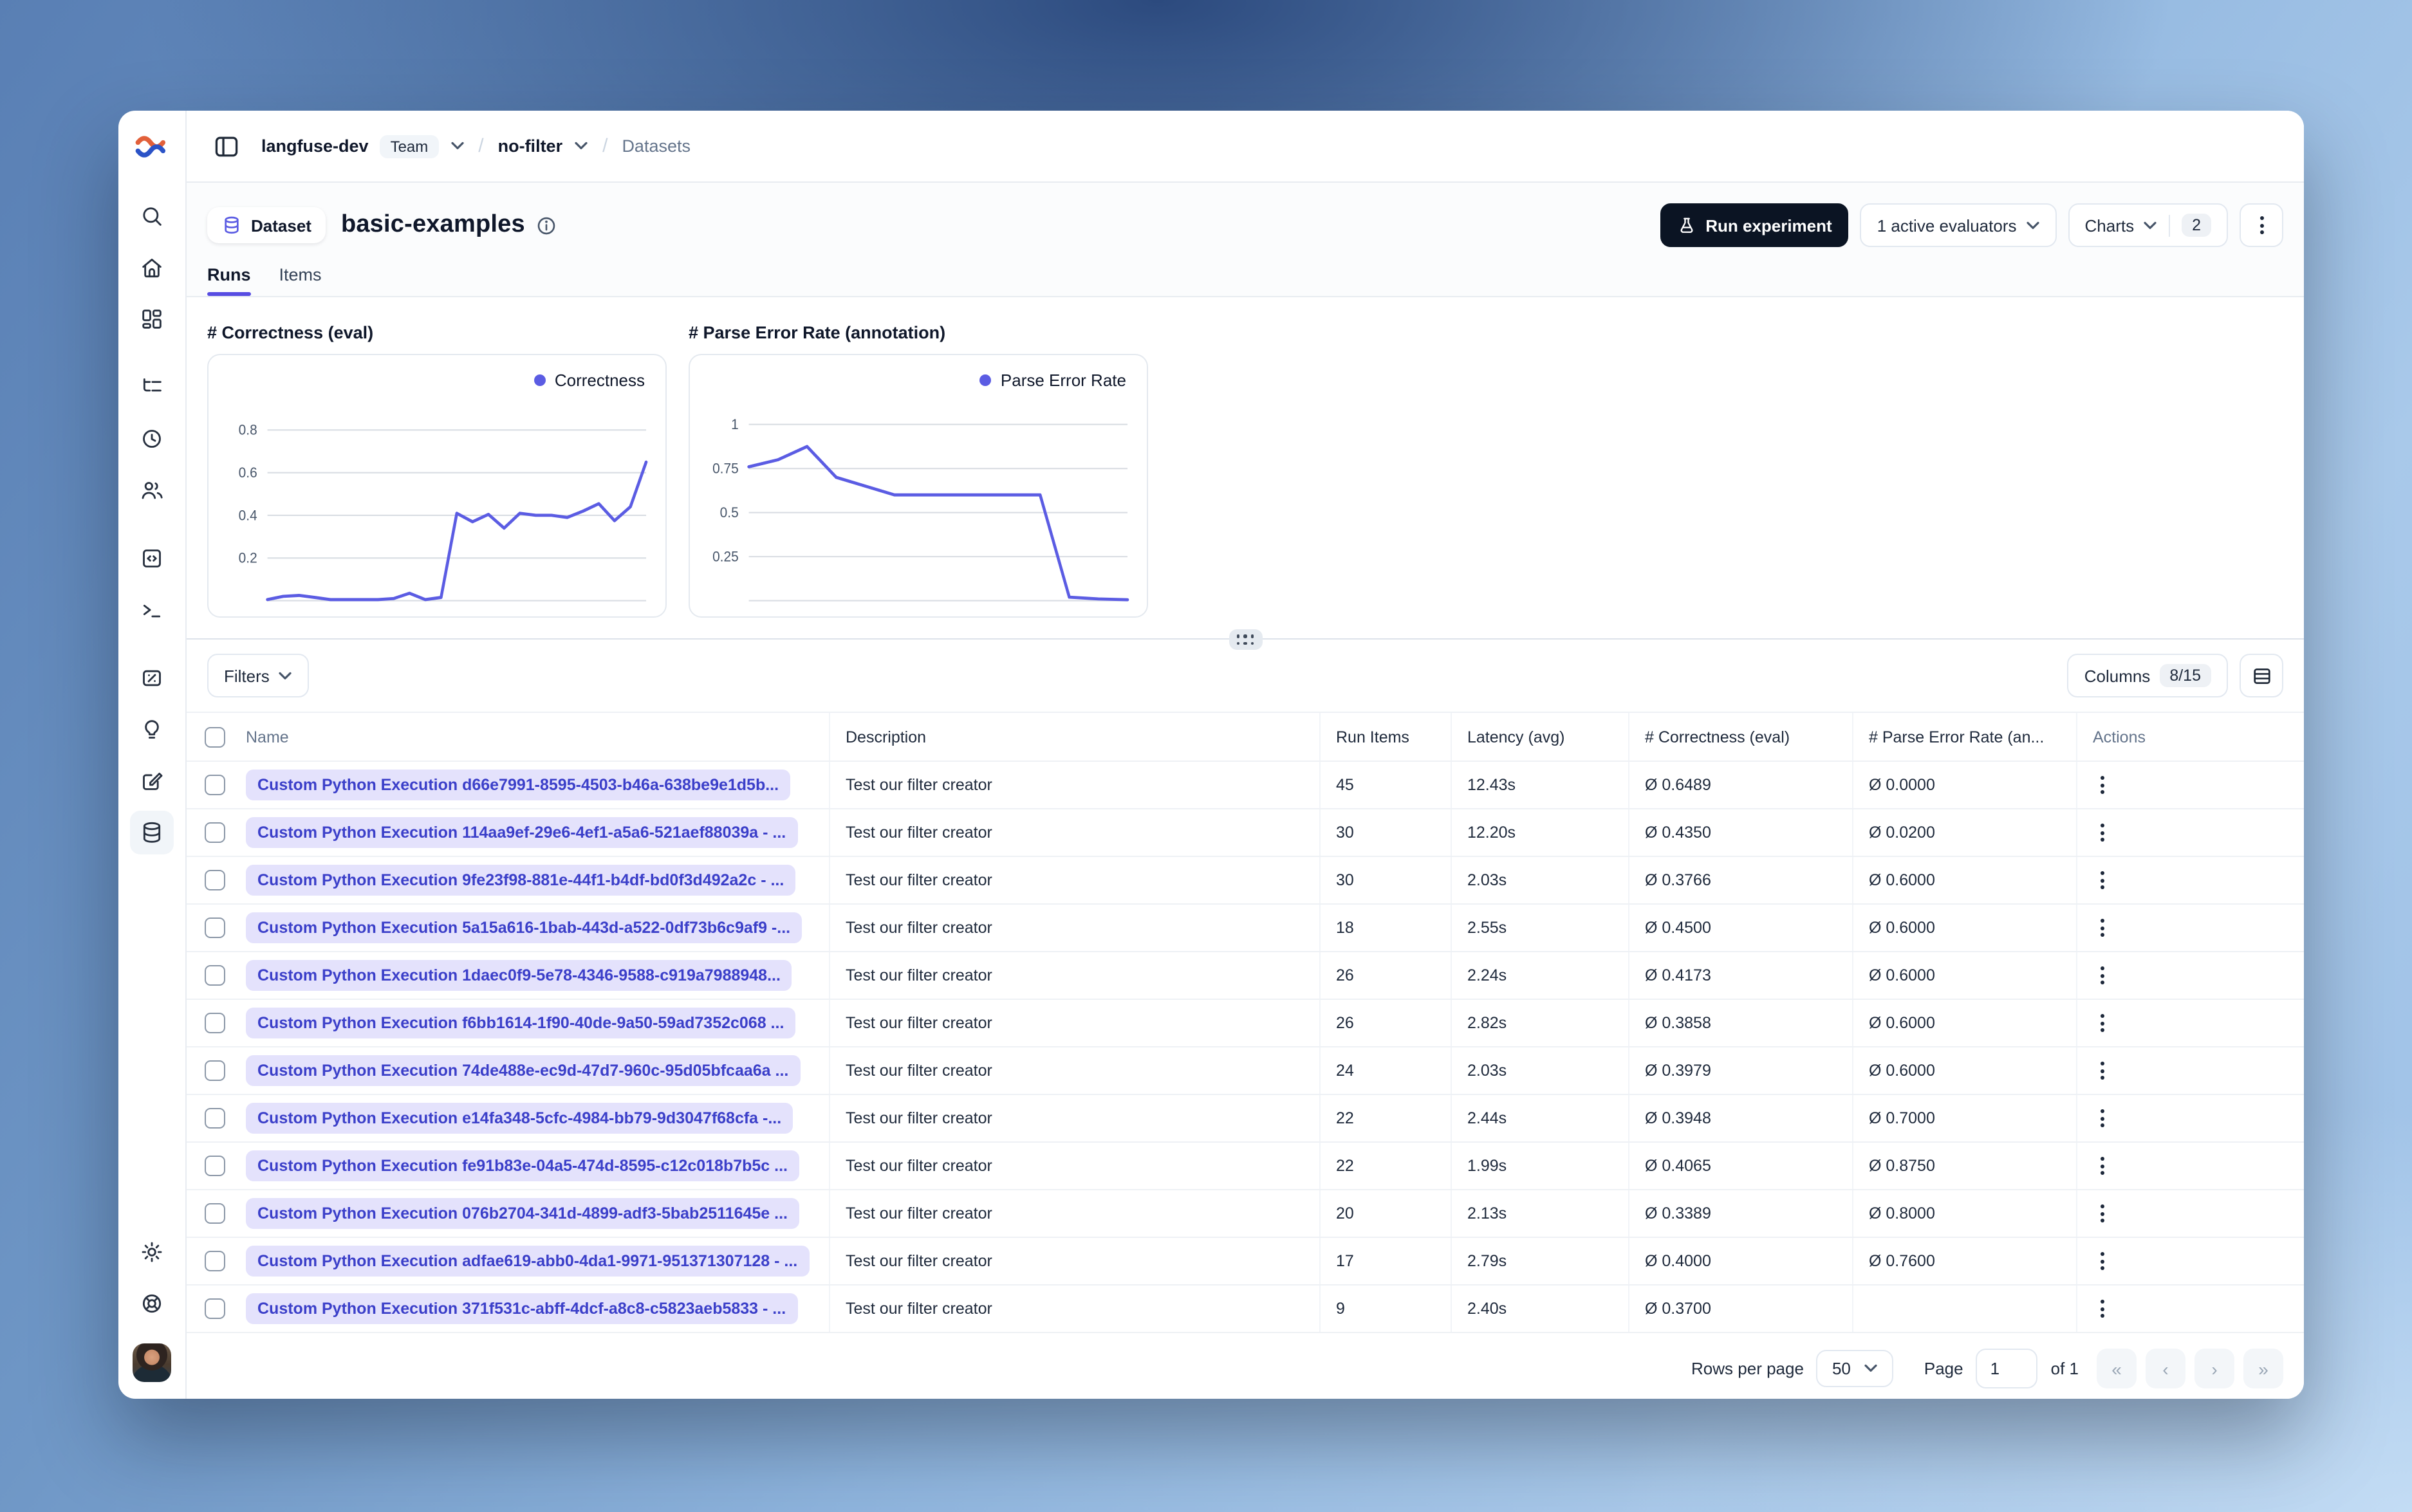  Describe the element at coordinates (1245, 639) in the screenshot. I see `resize-grip-handle` at that location.